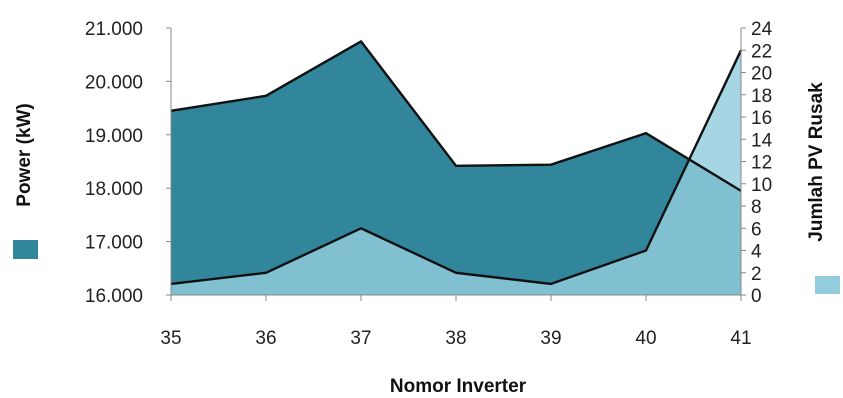  What do you see at coordinates (762, 29) in the screenshot?
I see `right-tick-label: 24` at bounding box center [762, 29].